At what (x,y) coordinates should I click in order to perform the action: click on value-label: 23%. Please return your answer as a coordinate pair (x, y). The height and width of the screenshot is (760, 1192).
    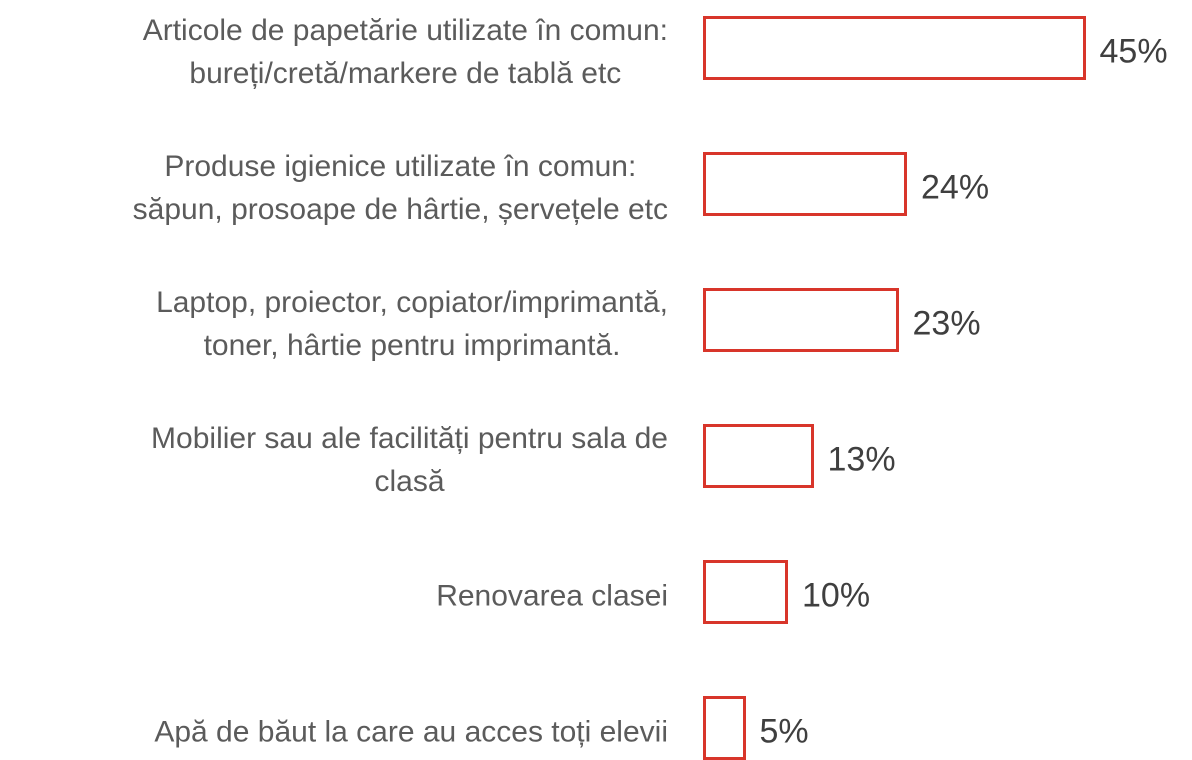
    Looking at the image, I should click on (946, 323).